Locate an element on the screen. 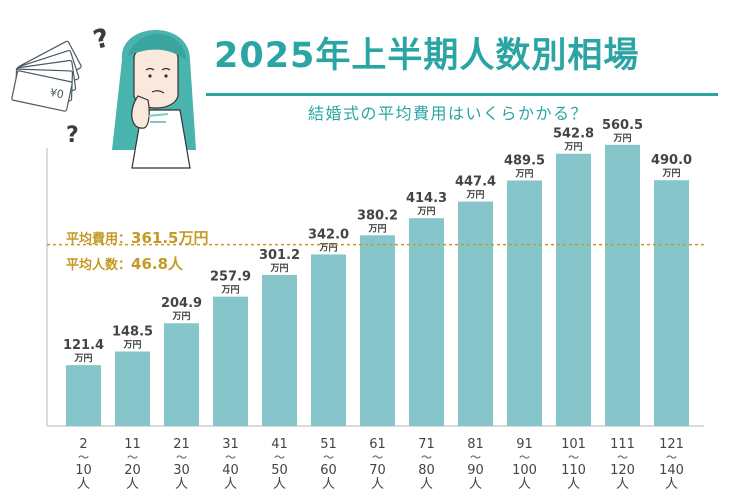 Image resolution: width=750 pixels, height=500 pixels. data-label: 301.2 is located at coordinates (279, 255).